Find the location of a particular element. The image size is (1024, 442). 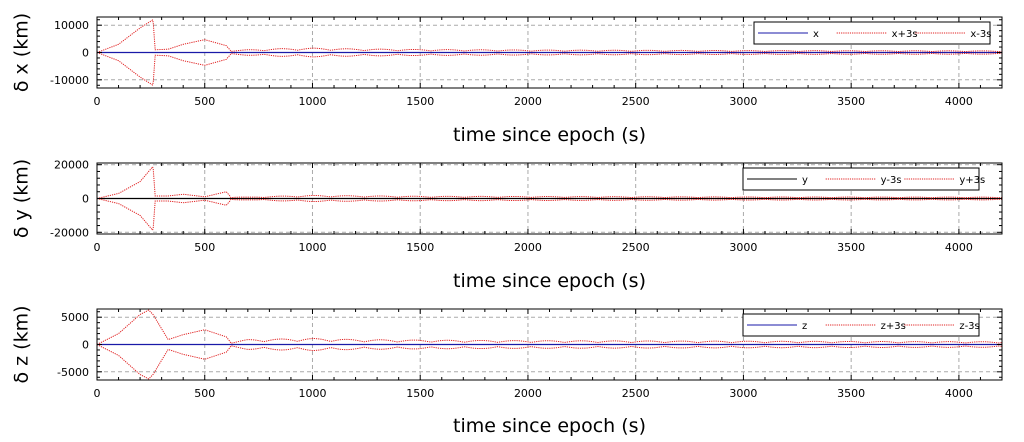

y-tick-label: -5000 is located at coordinates (73, 372).